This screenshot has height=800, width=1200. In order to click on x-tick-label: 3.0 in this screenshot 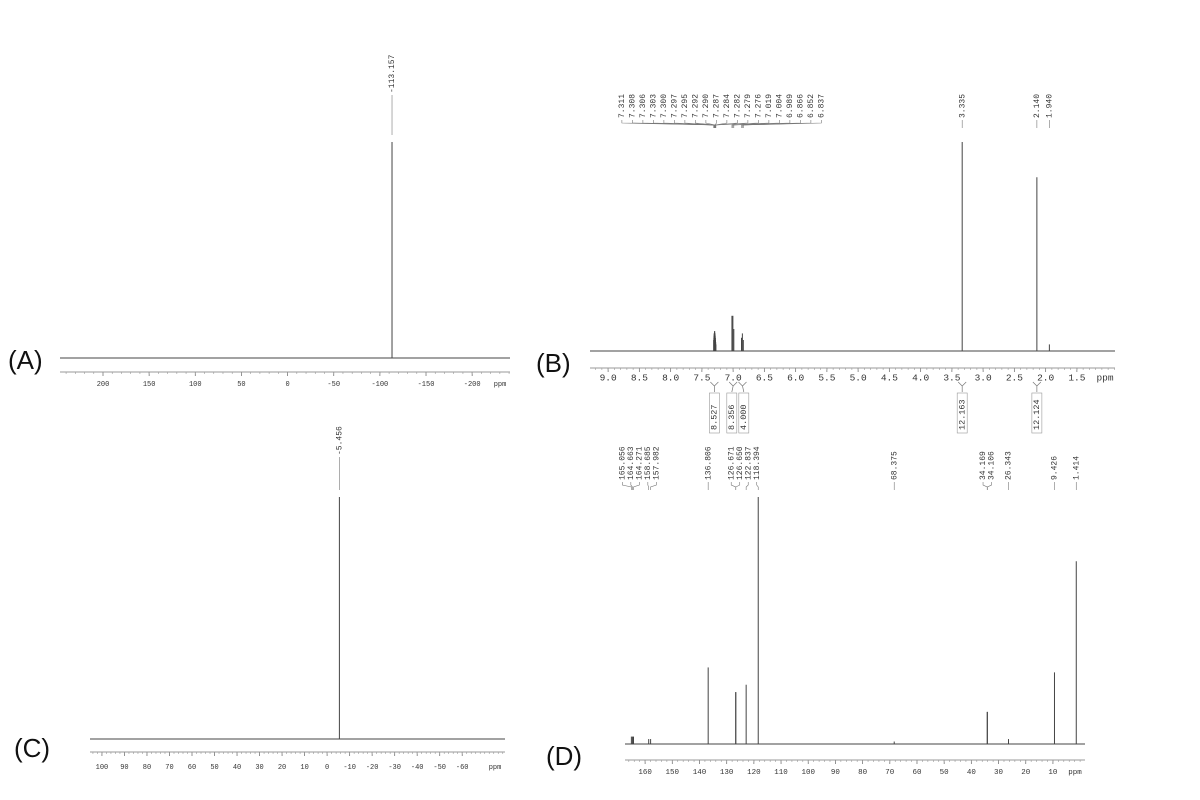, I will do `click(983, 378)`.